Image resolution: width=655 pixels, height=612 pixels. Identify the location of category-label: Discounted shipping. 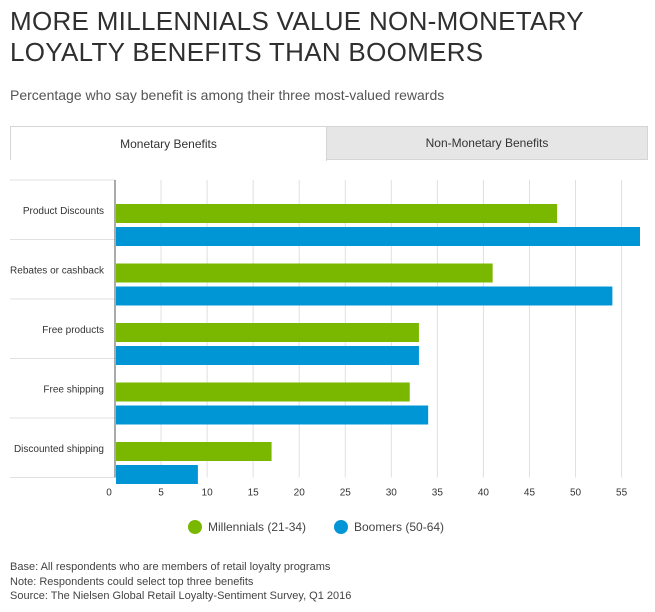
(59, 449).